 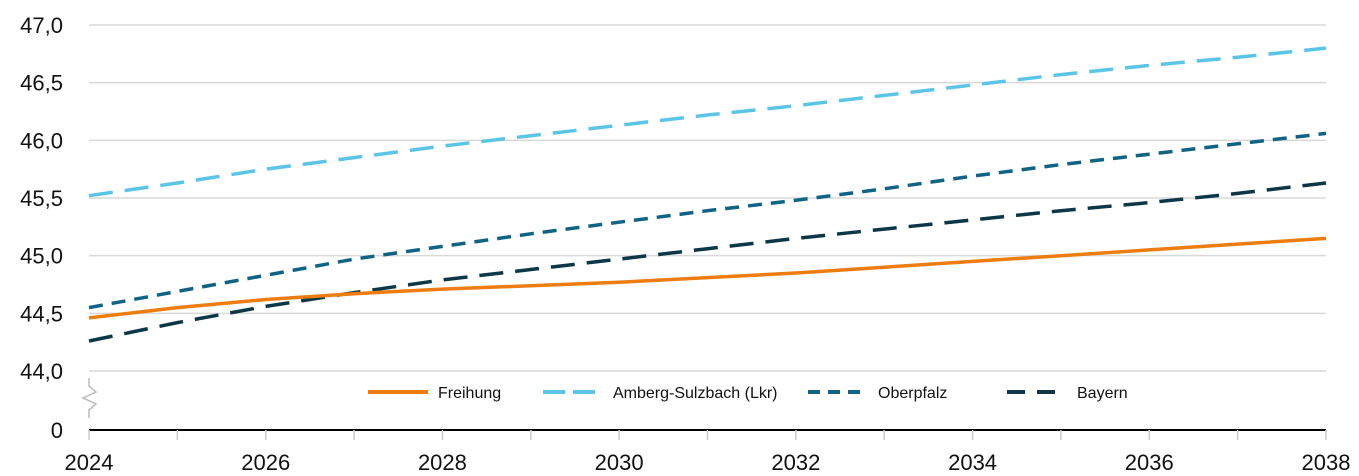 What do you see at coordinates (704, 409) in the screenshot?
I see `x-axis` at bounding box center [704, 409].